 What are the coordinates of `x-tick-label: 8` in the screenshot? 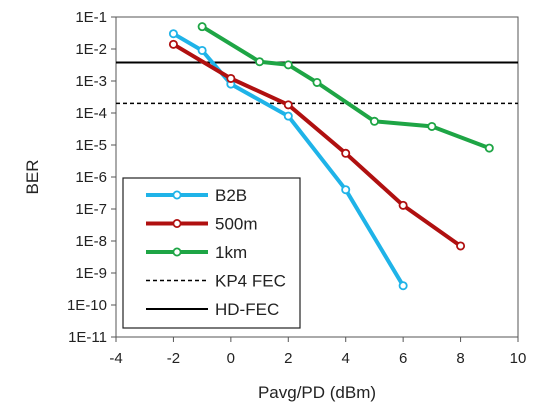 It's located at (460, 358).